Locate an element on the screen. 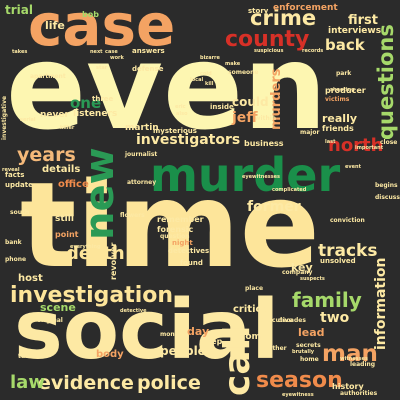  word-important: important is located at coordinates (369, 148).